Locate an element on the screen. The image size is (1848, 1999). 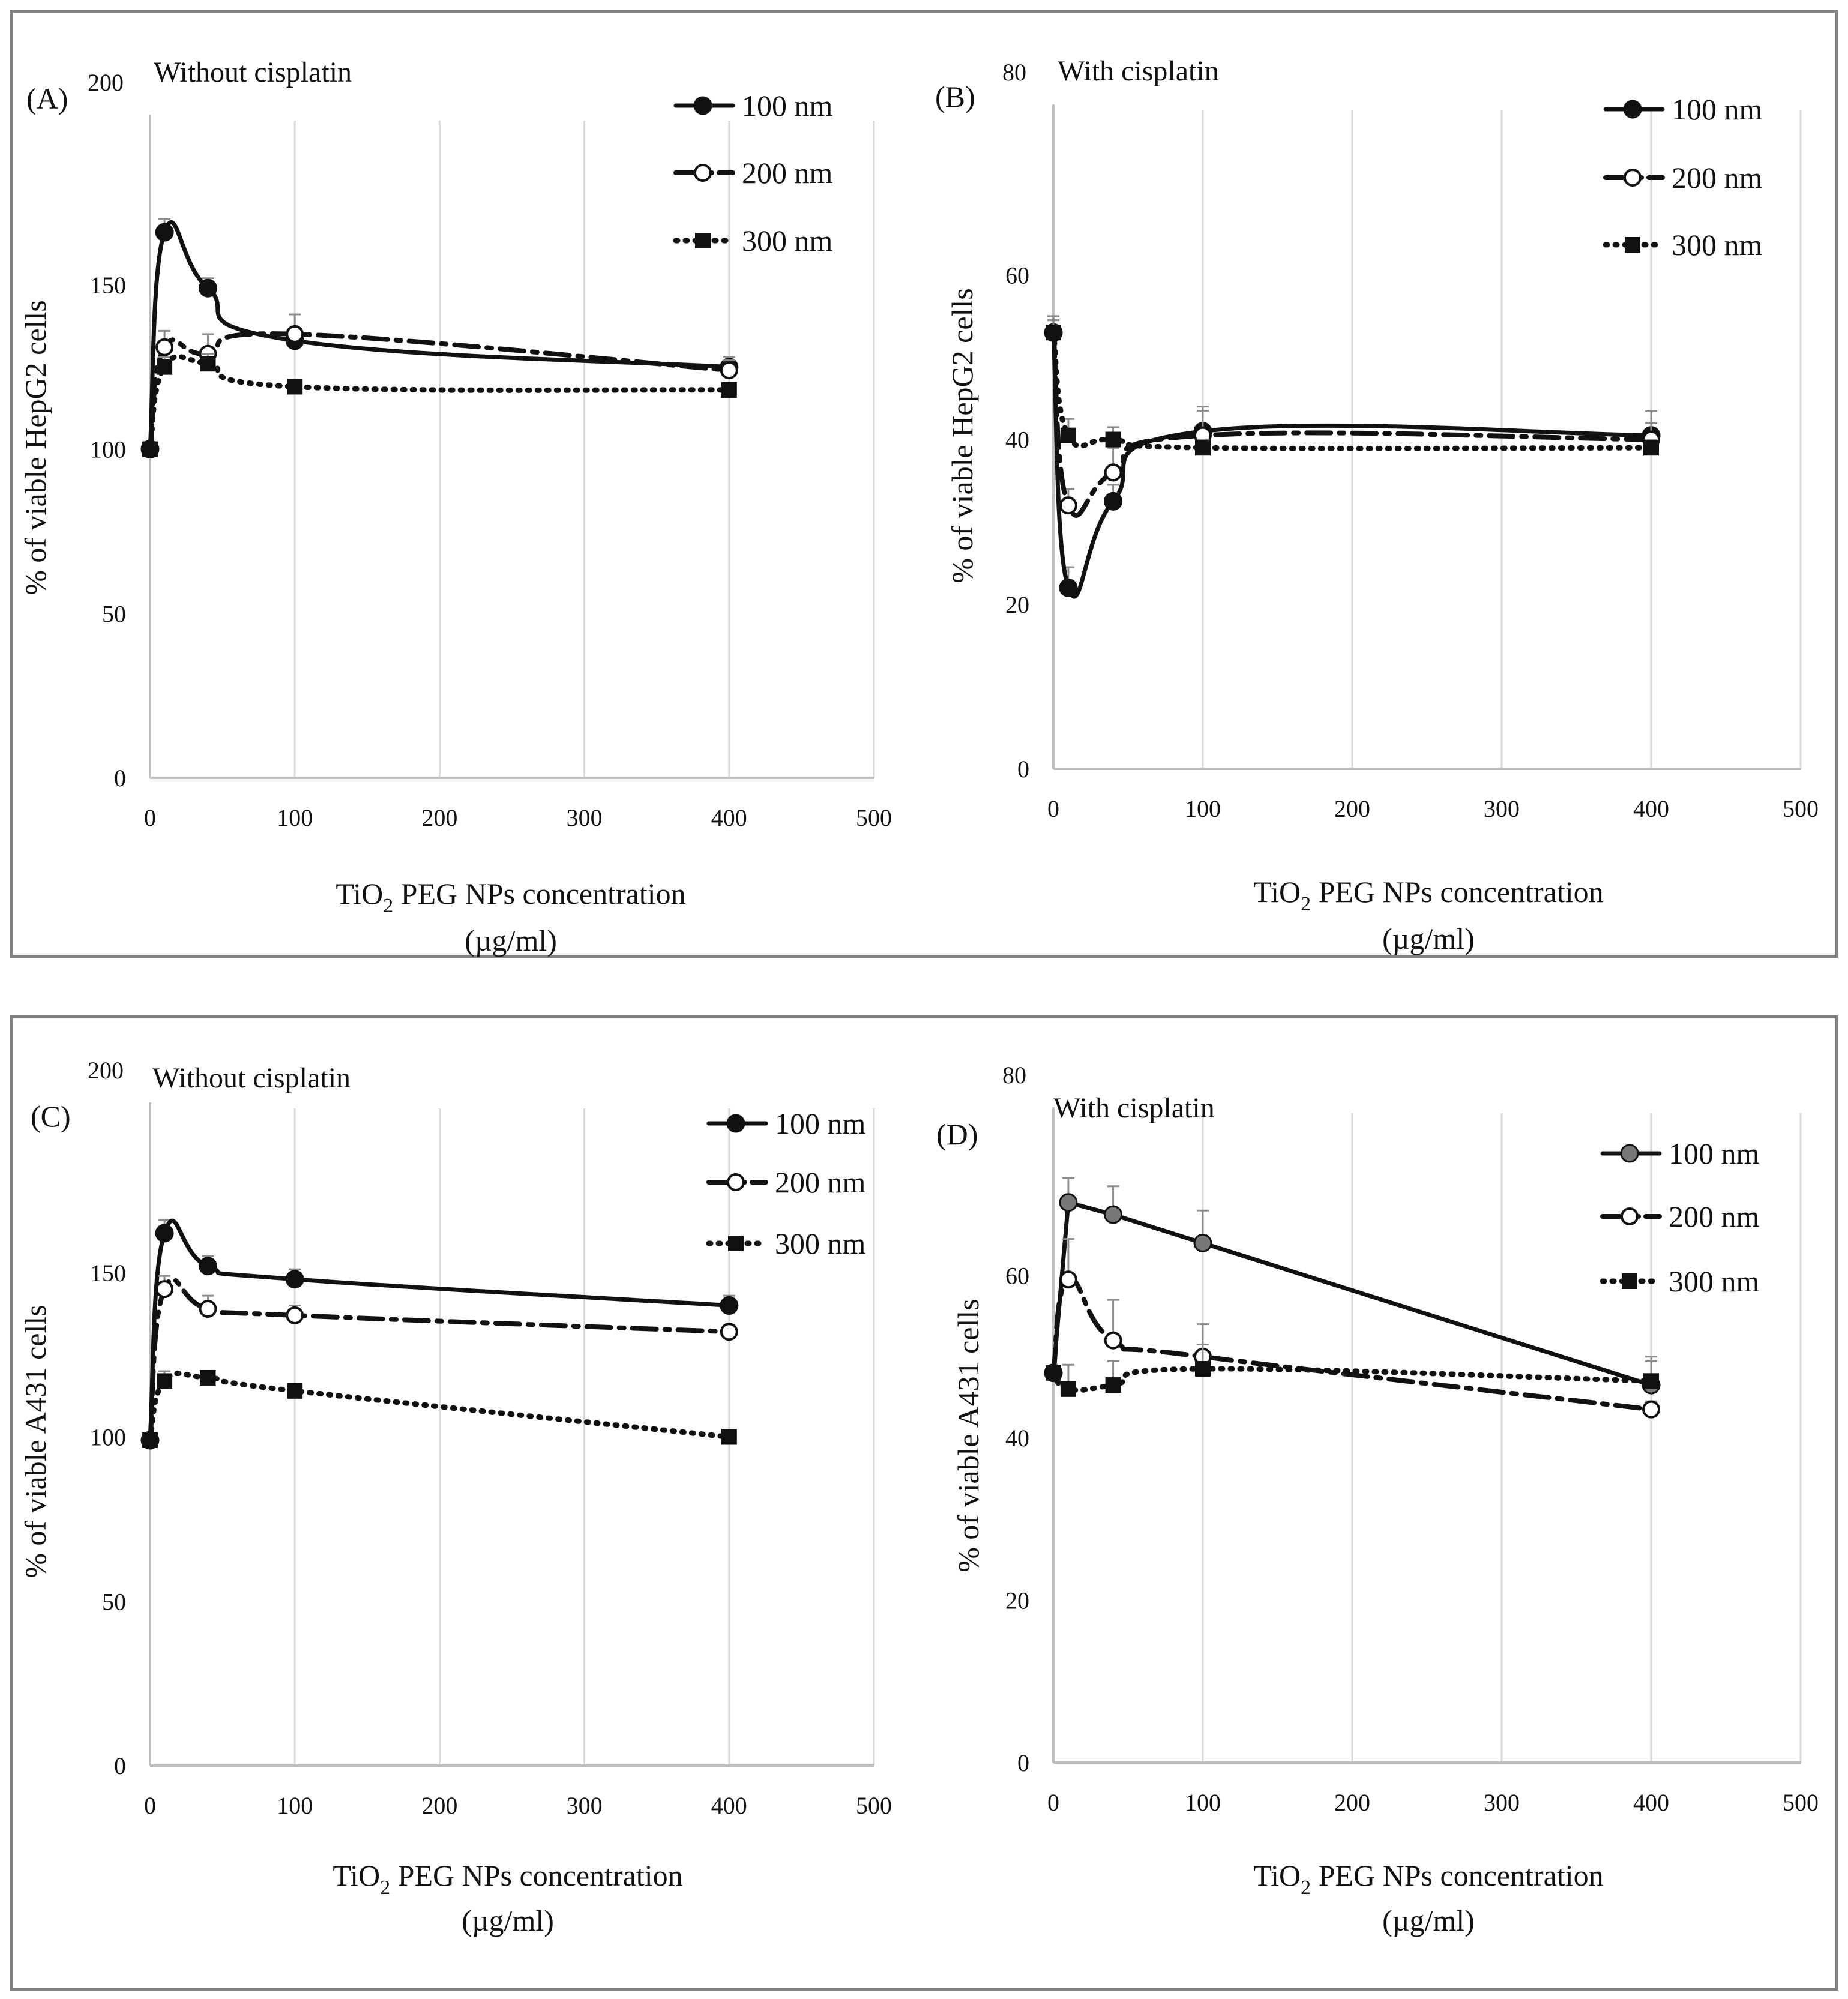
y-tick-label: 100 is located at coordinates (108, 449).